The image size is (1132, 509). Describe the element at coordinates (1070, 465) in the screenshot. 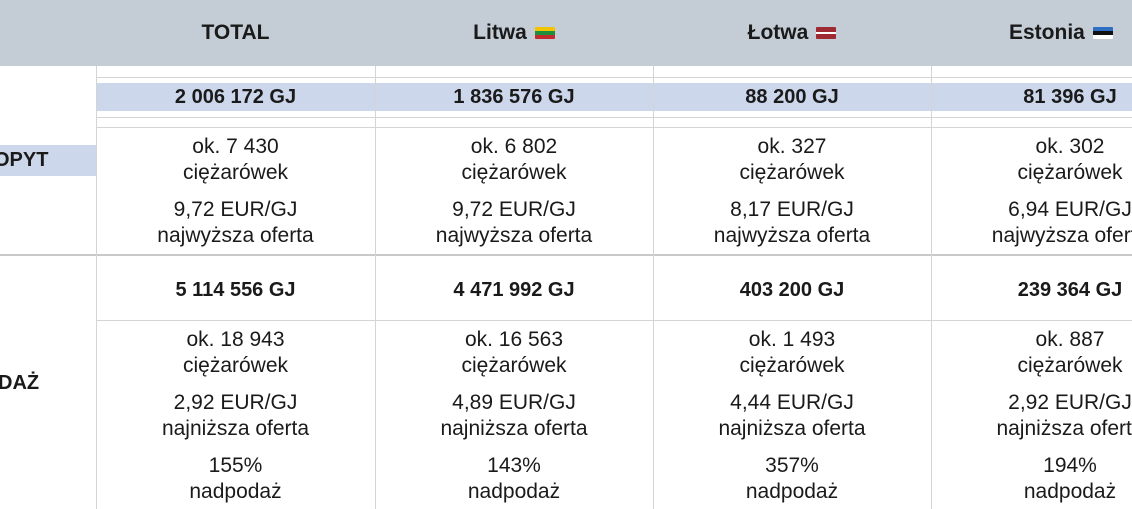

I see `surplus-percent: 194%` at that location.